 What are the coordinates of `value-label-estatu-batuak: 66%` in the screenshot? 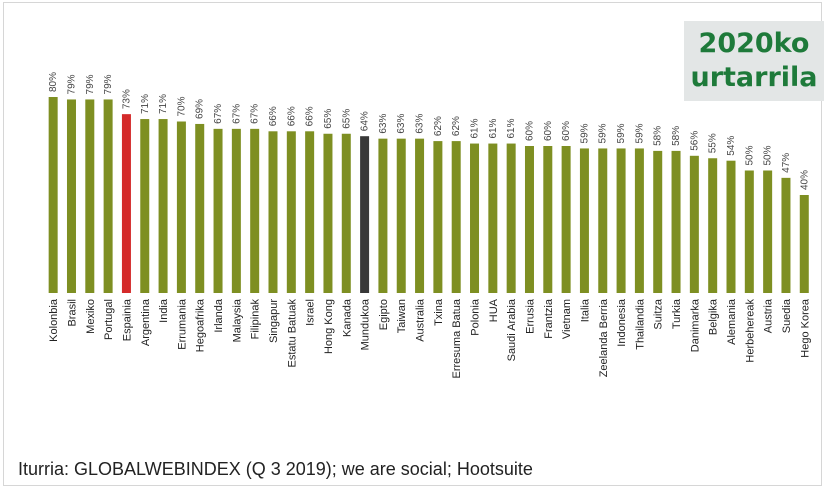 It's located at (291, 116).